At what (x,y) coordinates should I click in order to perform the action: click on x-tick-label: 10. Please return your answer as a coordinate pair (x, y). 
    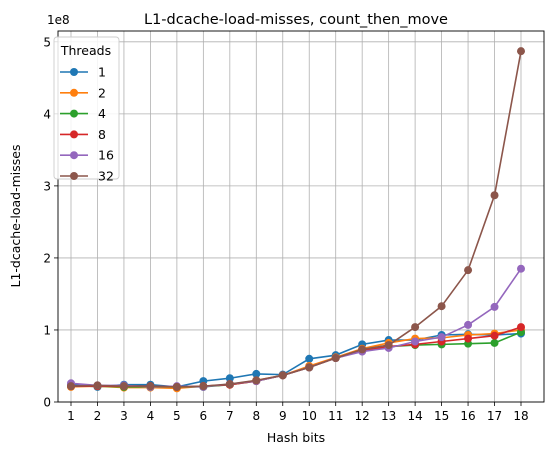
    Looking at the image, I should click on (309, 416).